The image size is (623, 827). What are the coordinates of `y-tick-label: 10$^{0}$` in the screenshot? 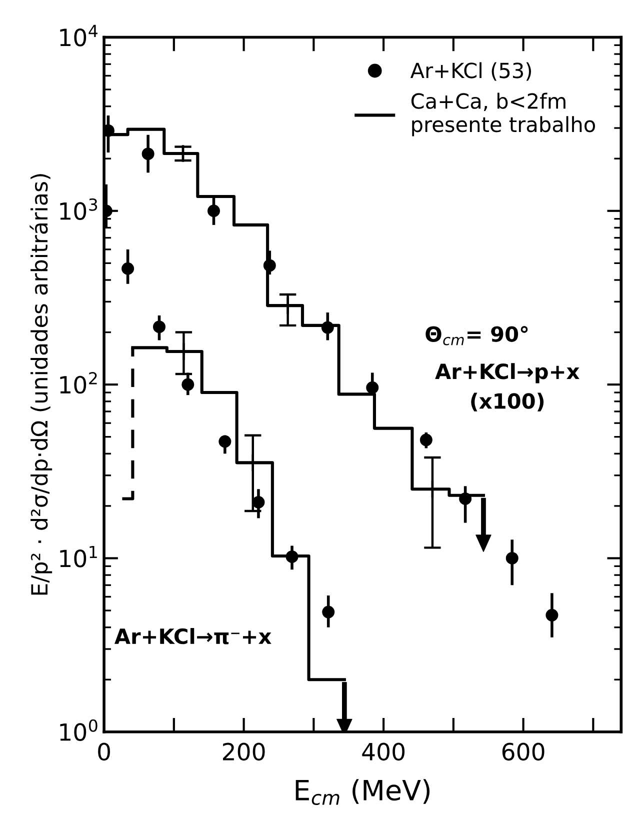 It's located at (79, 730).